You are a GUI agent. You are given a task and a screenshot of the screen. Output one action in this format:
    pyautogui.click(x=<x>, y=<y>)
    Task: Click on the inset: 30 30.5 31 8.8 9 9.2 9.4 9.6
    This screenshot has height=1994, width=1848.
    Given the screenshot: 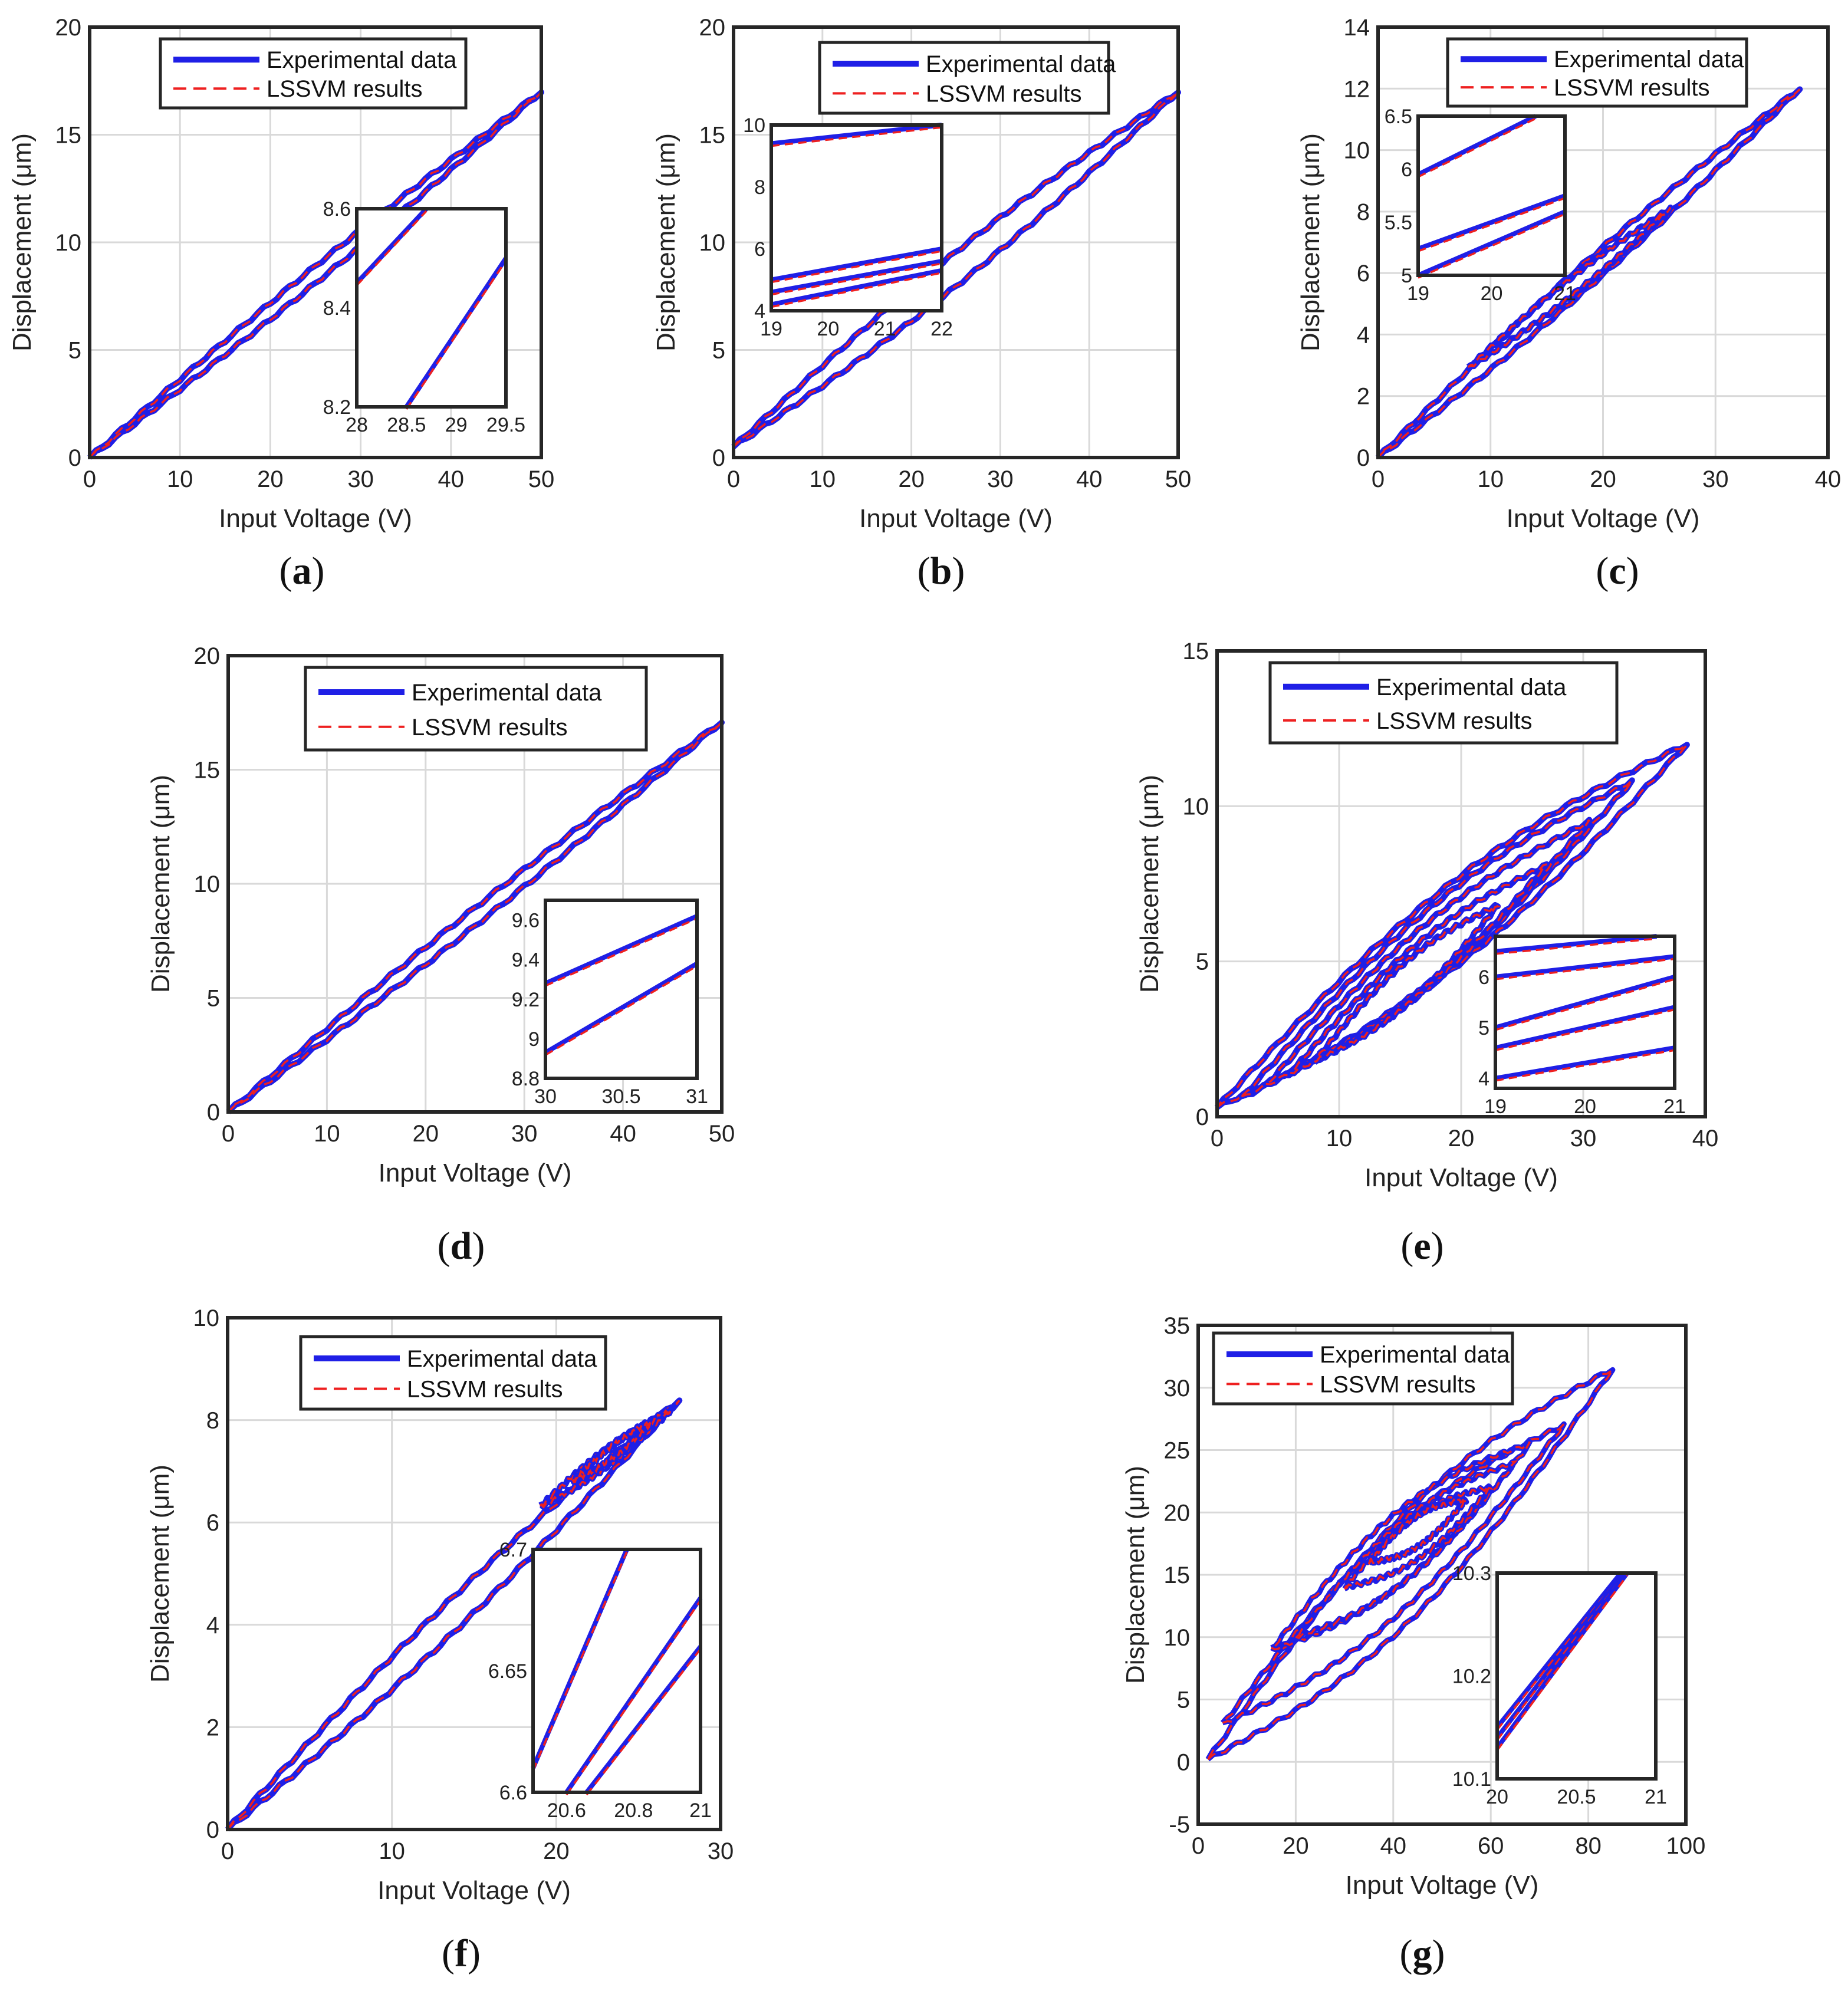 What is the action you would take?
    pyautogui.click(x=610, y=1004)
    